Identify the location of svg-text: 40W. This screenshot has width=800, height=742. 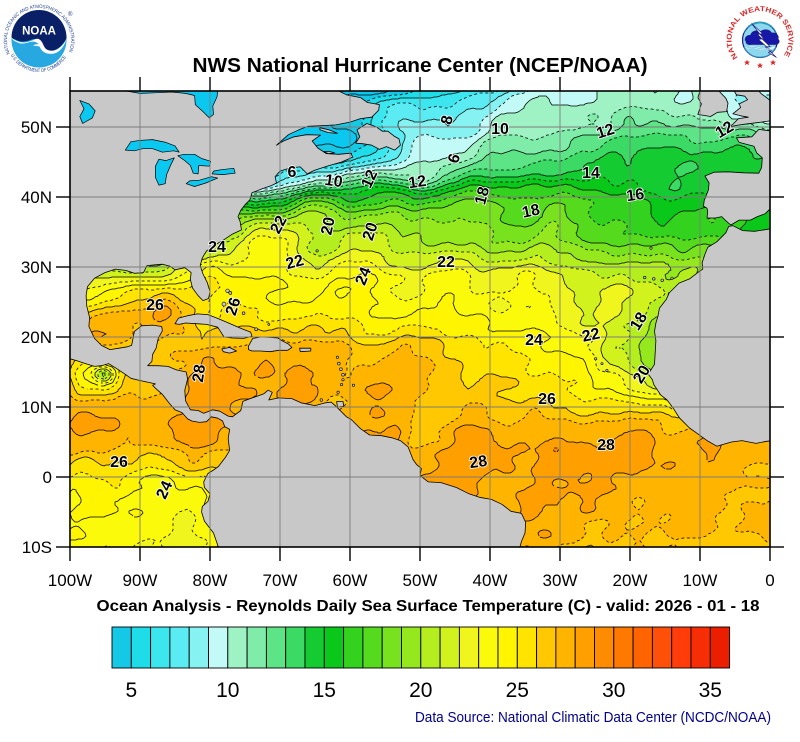
(490, 580).